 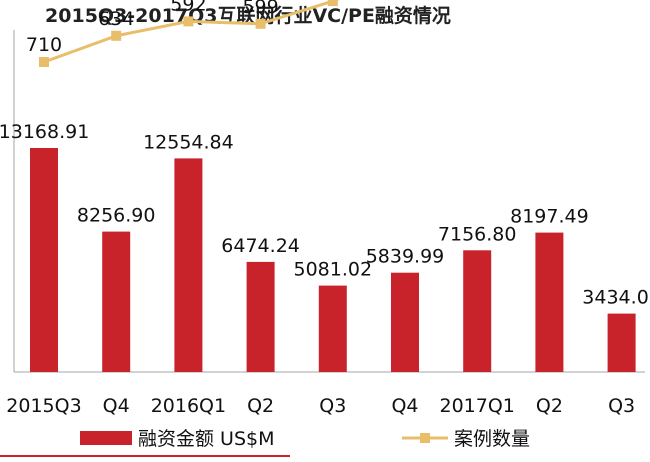 I want to click on legend: 融资金额 US$M 案例数量, so click(x=305, y=439).